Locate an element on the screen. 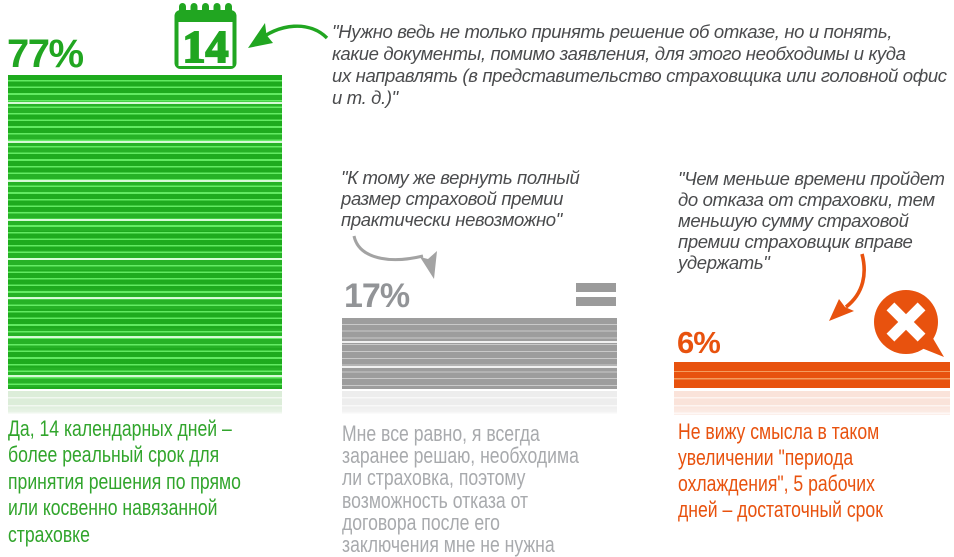 The width and height of the screenshot is (954, 557). svg-text: 14 is located at coordinates (206, 45).